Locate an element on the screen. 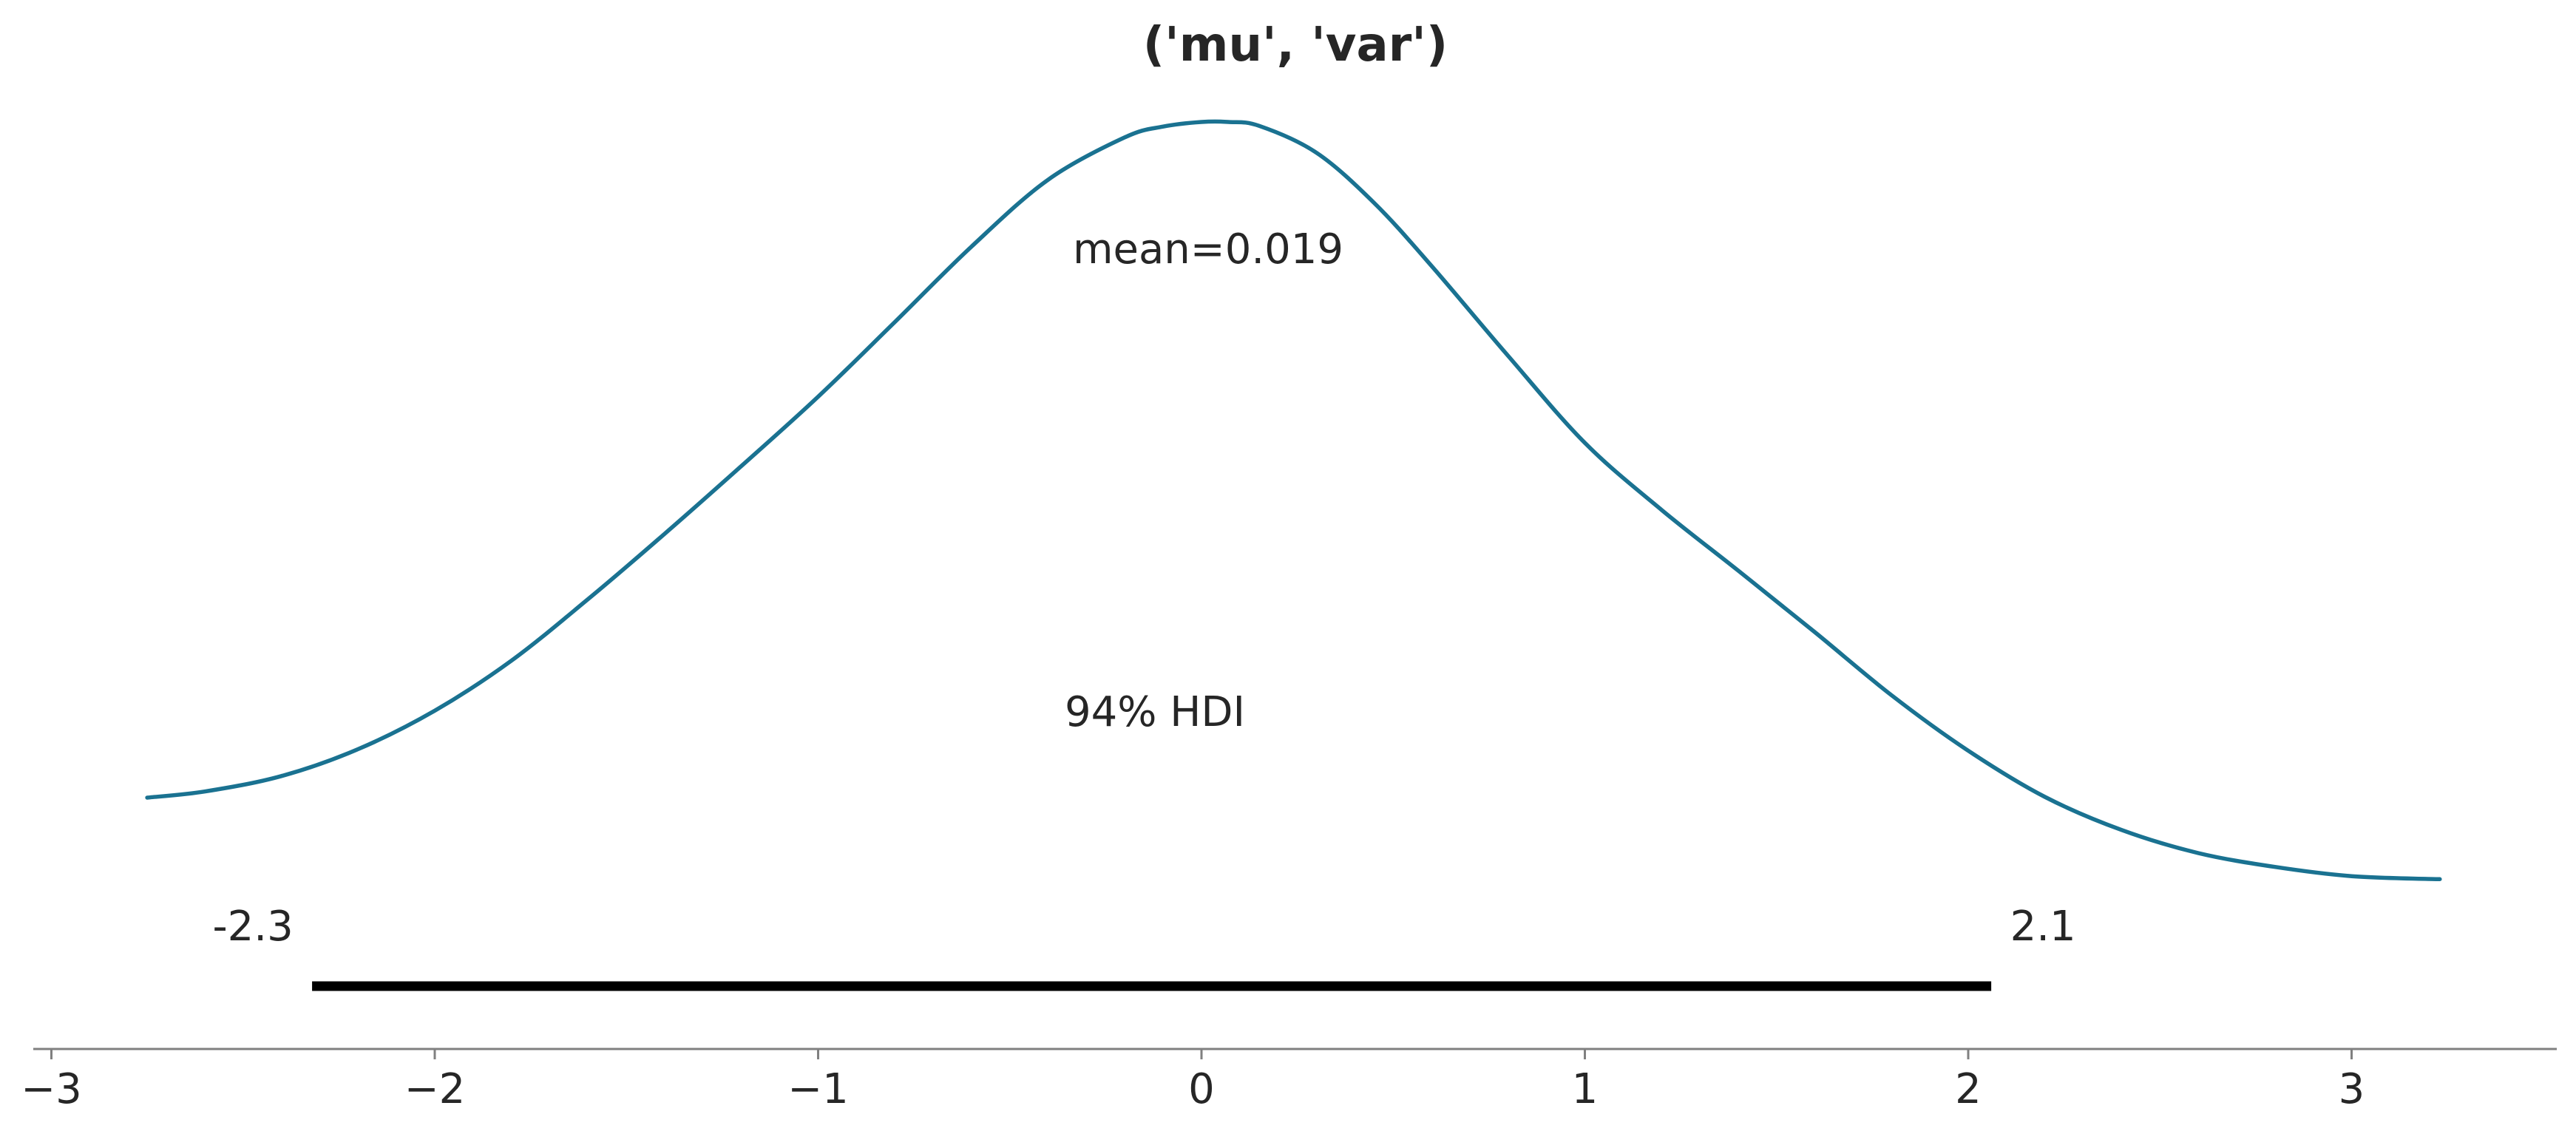  hdi-lower-label: -2.3 is located at coordinates (252, 927).